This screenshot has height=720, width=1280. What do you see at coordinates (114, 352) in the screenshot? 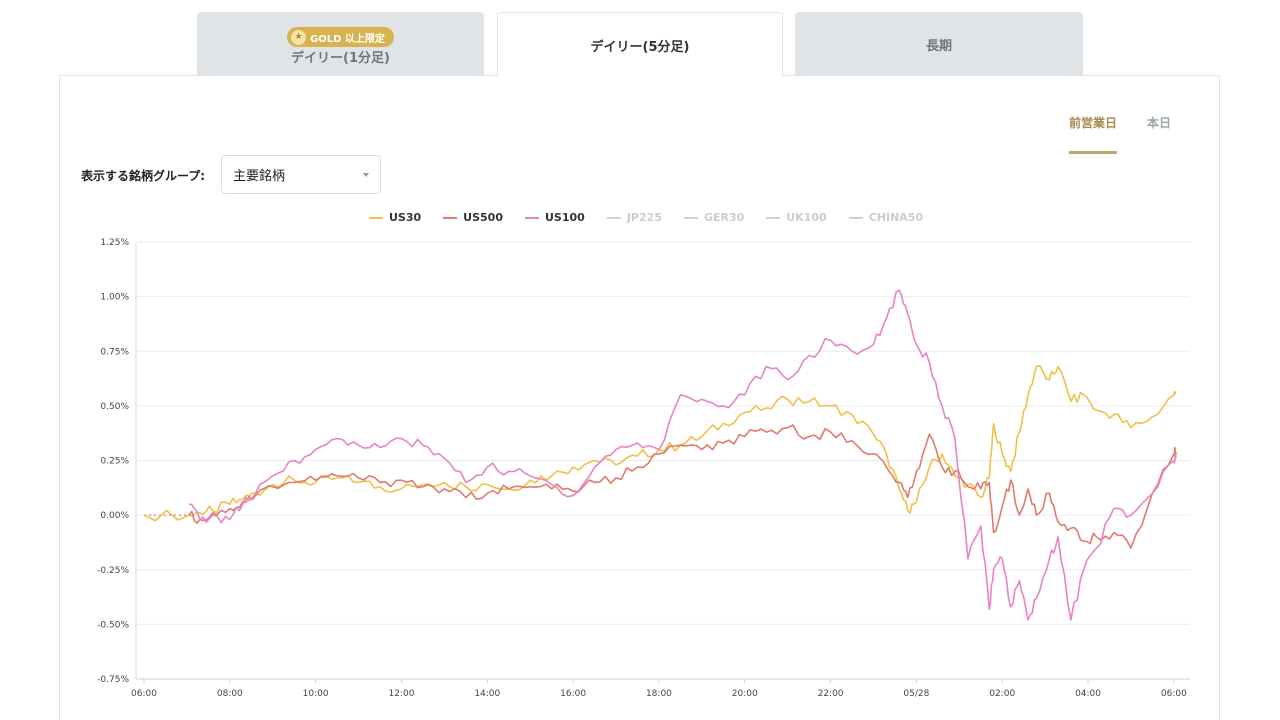
I see `y-tick-label: 0.75%` at bounding box center [114, 352].